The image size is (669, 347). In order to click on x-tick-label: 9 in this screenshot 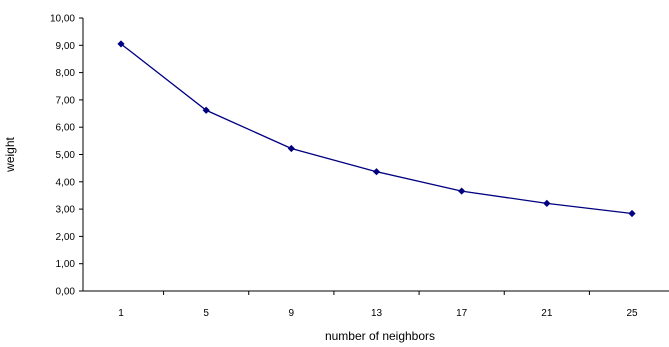, I will do `click(292, 313)`.